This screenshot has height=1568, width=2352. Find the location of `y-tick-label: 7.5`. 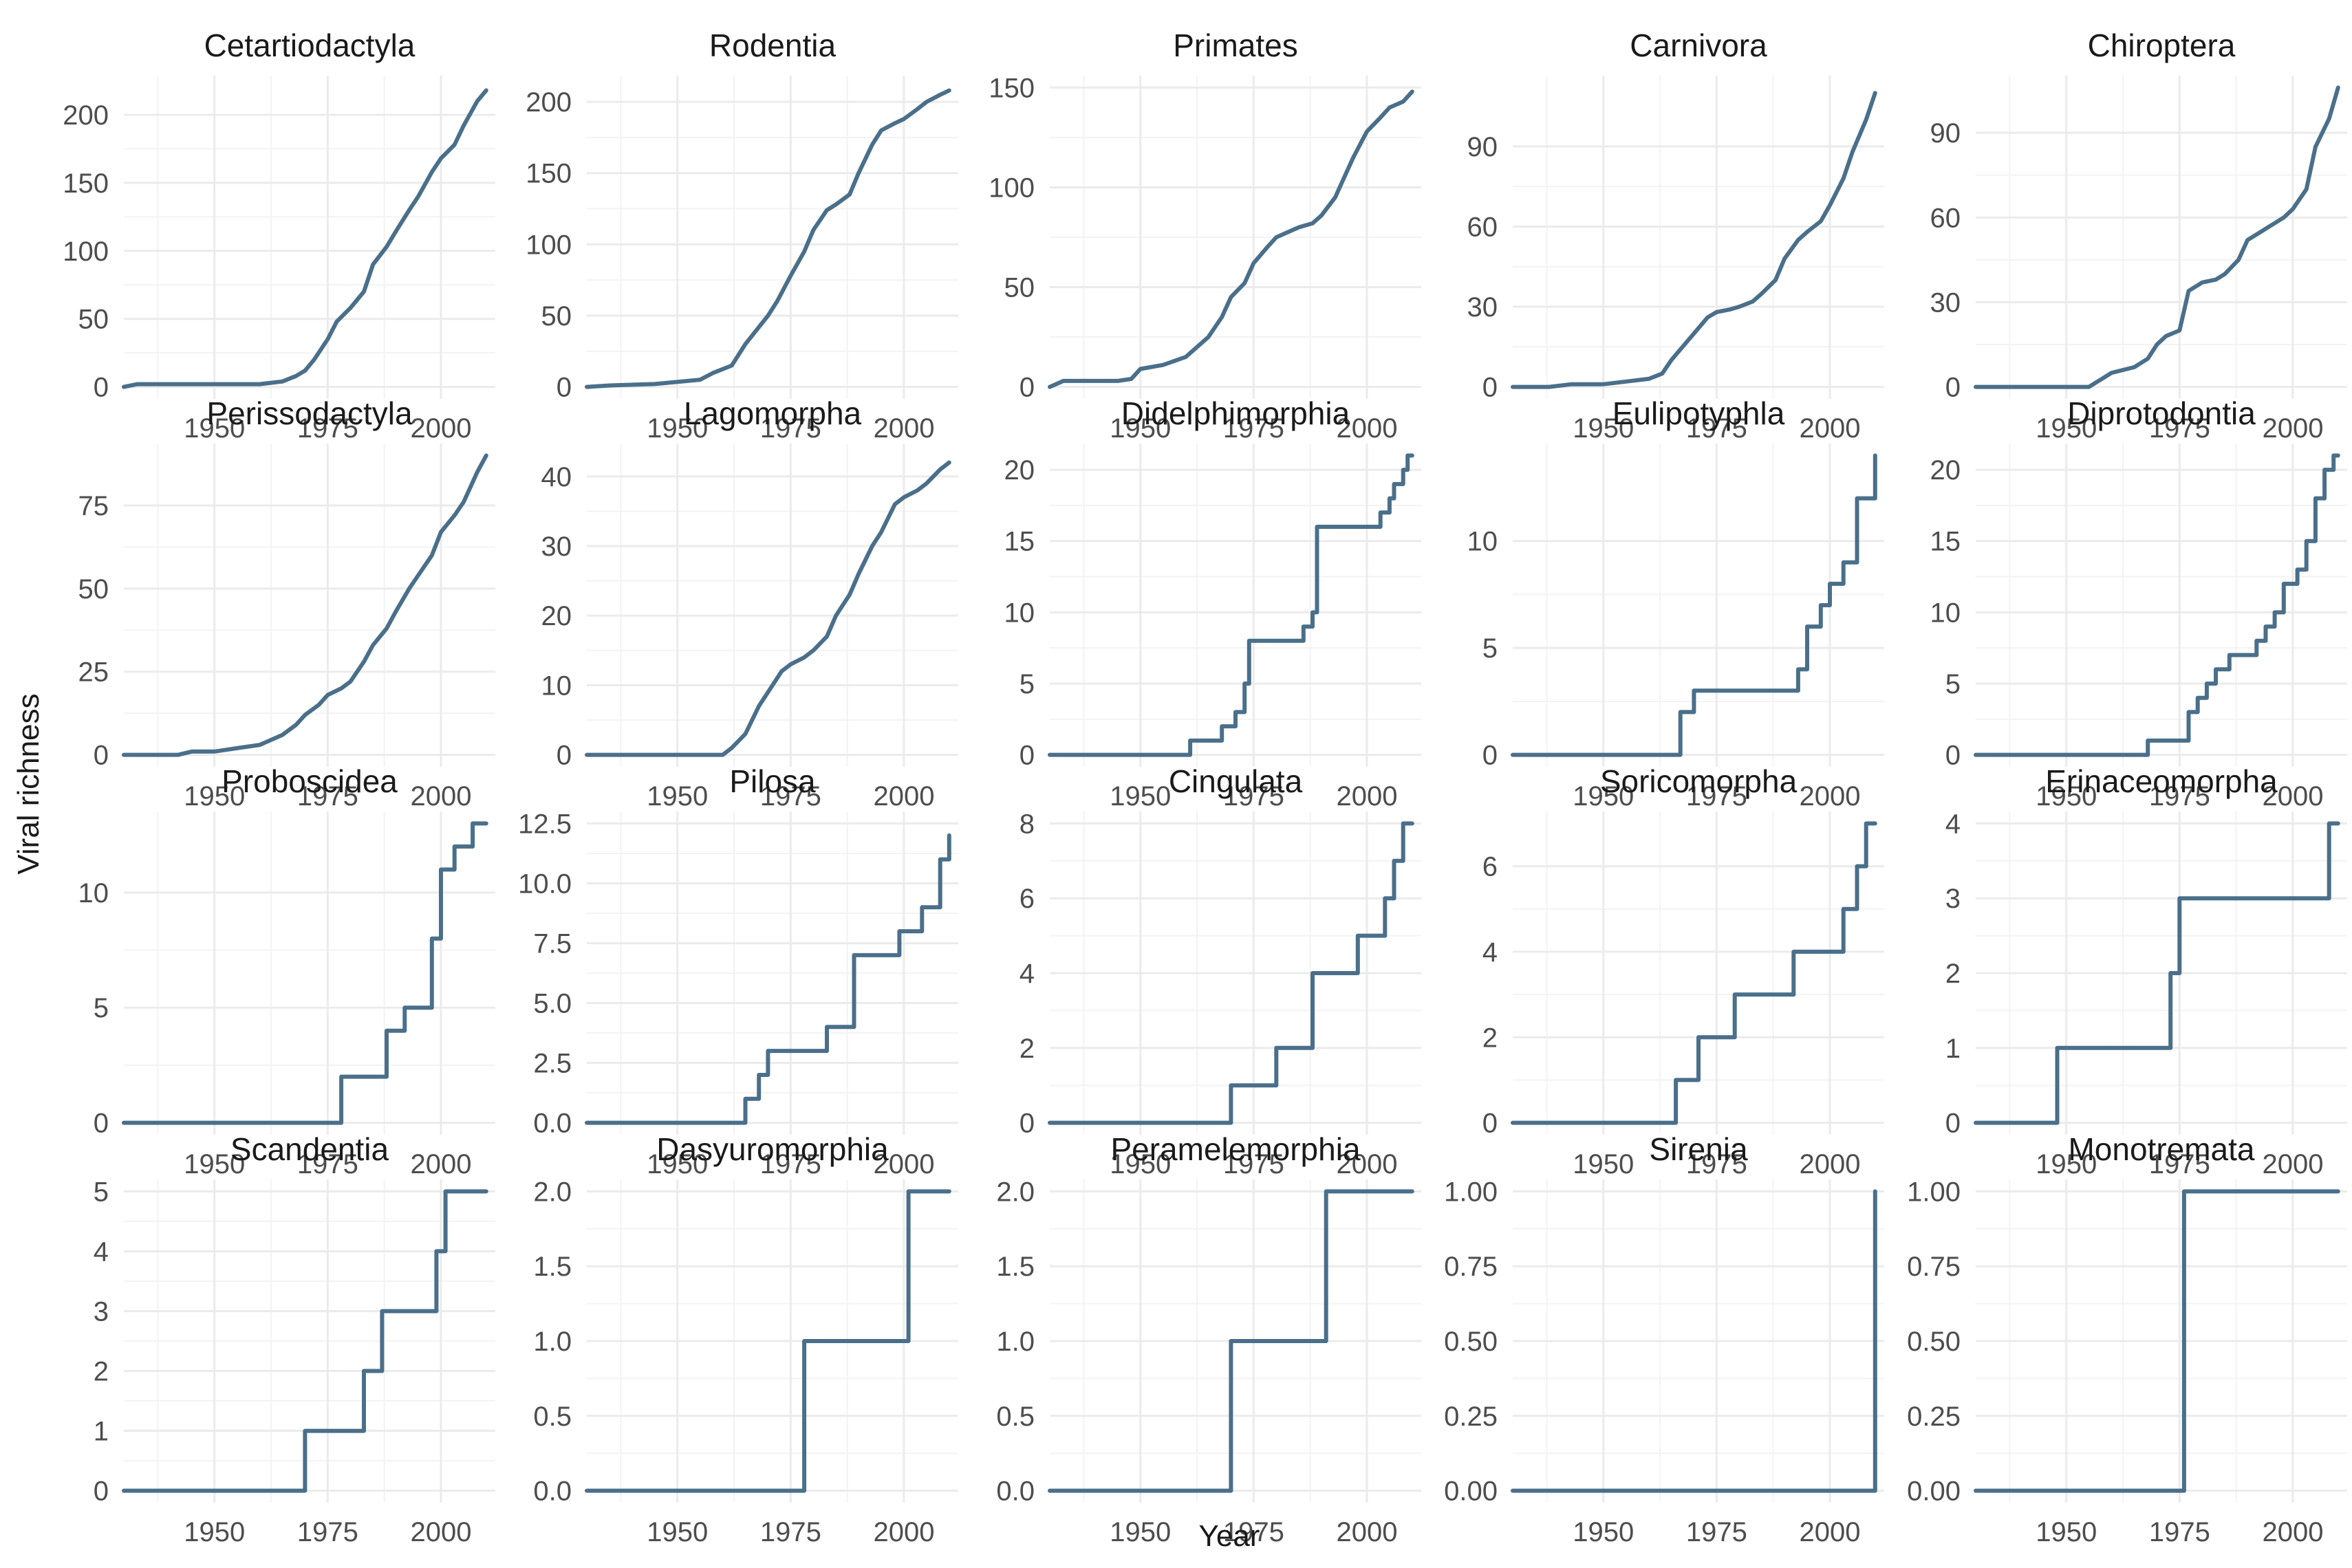

y-tick-label: 7.5 is located at coordinates (553, 944).